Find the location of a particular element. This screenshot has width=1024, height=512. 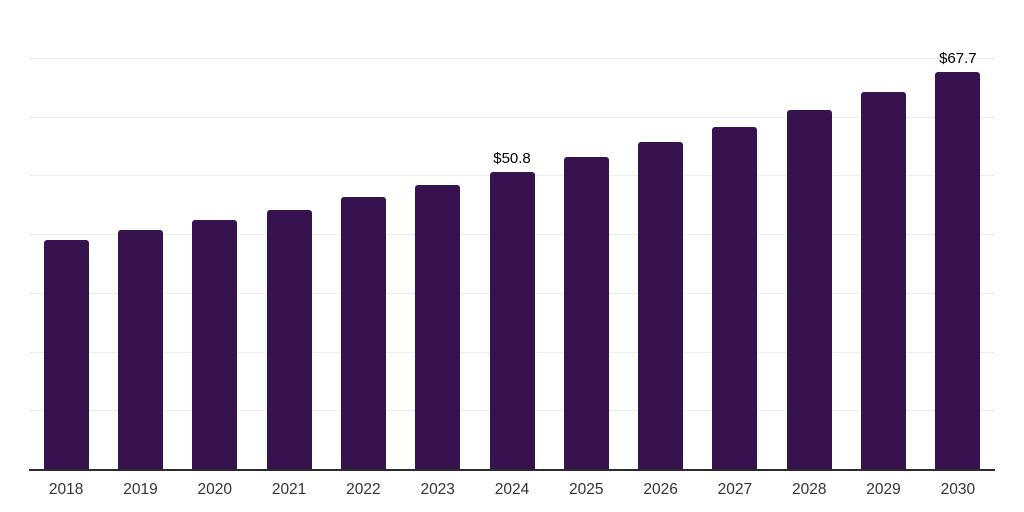

bar-2027 is located at coordinates (735, 298).